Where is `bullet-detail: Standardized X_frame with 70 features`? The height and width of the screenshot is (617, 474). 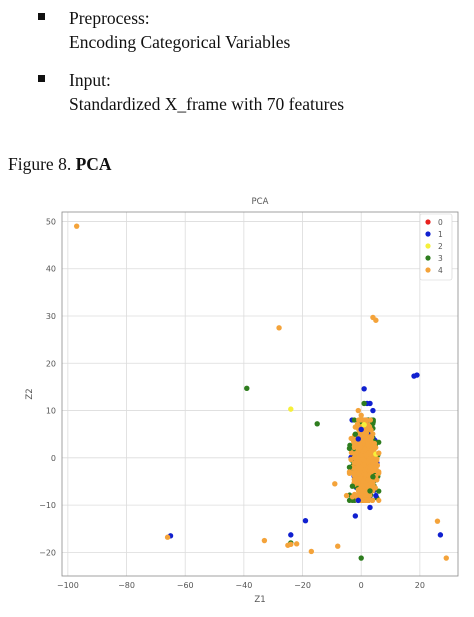
bullet-detail: Standardized X_frame with 70 features is located at coordinates (207, 104).